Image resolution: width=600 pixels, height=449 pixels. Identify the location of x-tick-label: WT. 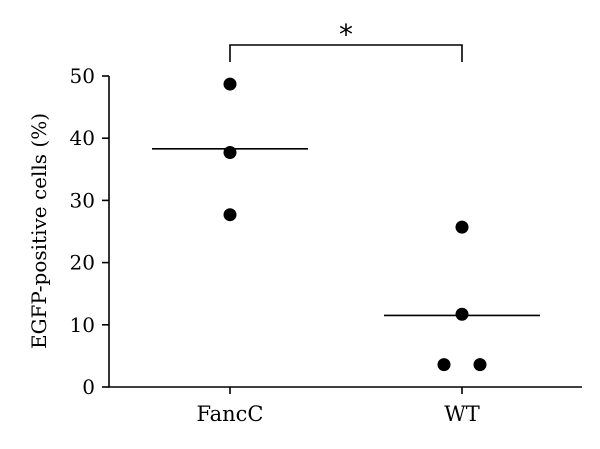
(462, 414).